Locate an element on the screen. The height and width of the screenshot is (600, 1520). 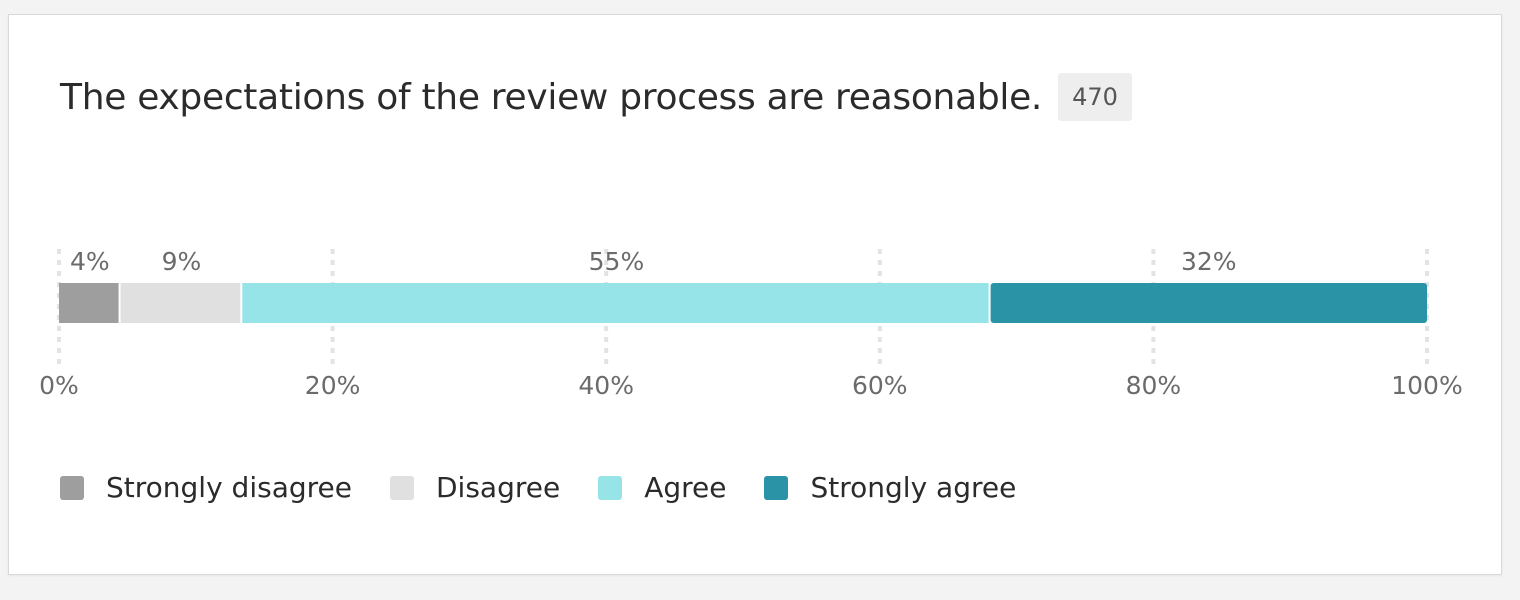
bar-segments is located at coordinates (743, 303).